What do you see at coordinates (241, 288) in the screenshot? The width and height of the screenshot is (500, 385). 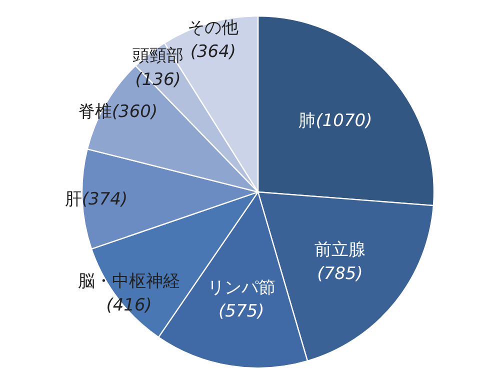 I see `slice-label: リンパ節` at bounding box center [241, 288].